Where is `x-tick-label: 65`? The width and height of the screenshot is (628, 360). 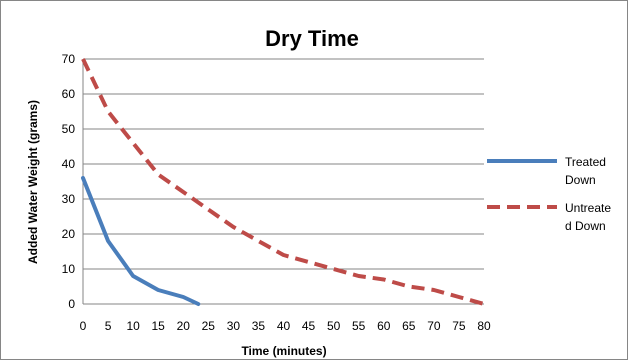 x-tick-label: 65 is located at coordinates (409, 326).